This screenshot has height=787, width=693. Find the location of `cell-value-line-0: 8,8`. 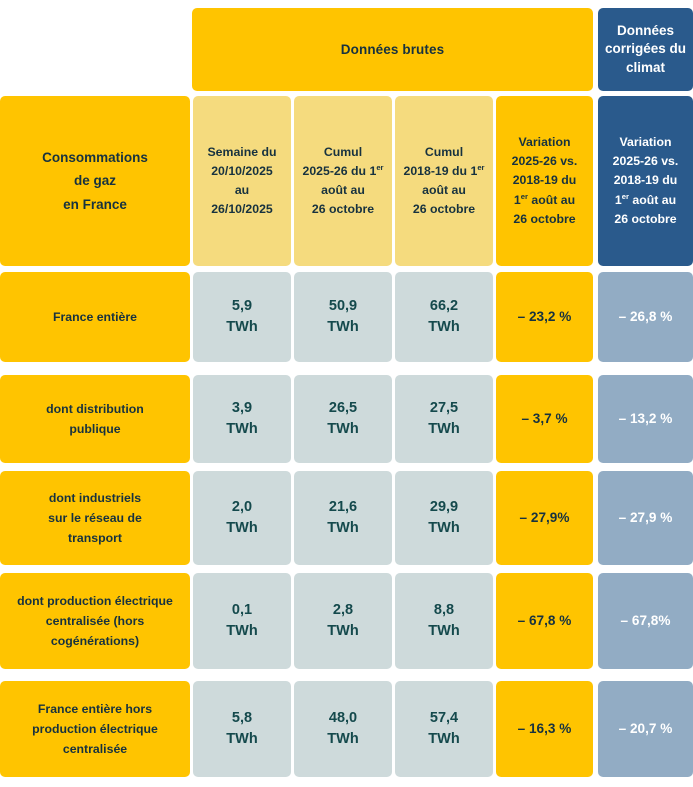

cell-value-line-0: 8,8 is located at coordinates (444, 609).